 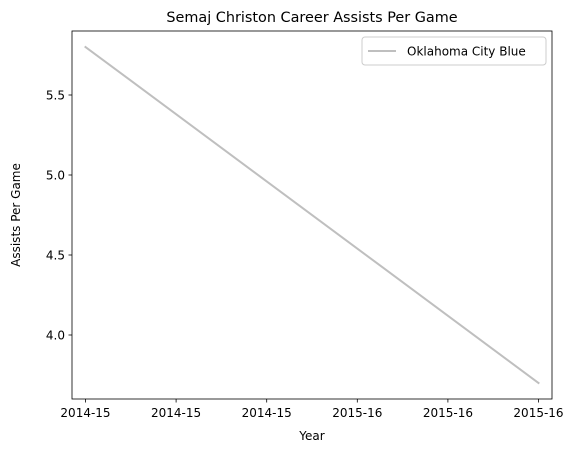 I want to click on legend-label: Oklahoma City Blue, so click(x=466, y=52).